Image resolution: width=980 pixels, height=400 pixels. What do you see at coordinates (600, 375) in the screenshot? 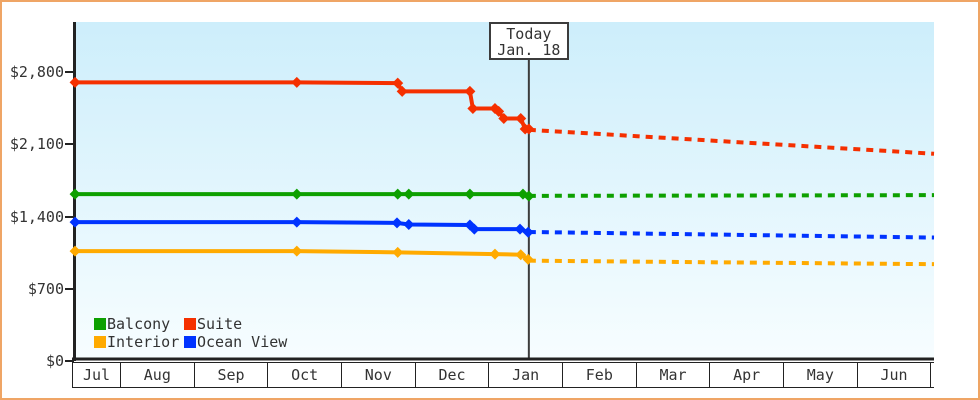
I see `month-cell-feb: Feb` at bounding box center [600, 375].